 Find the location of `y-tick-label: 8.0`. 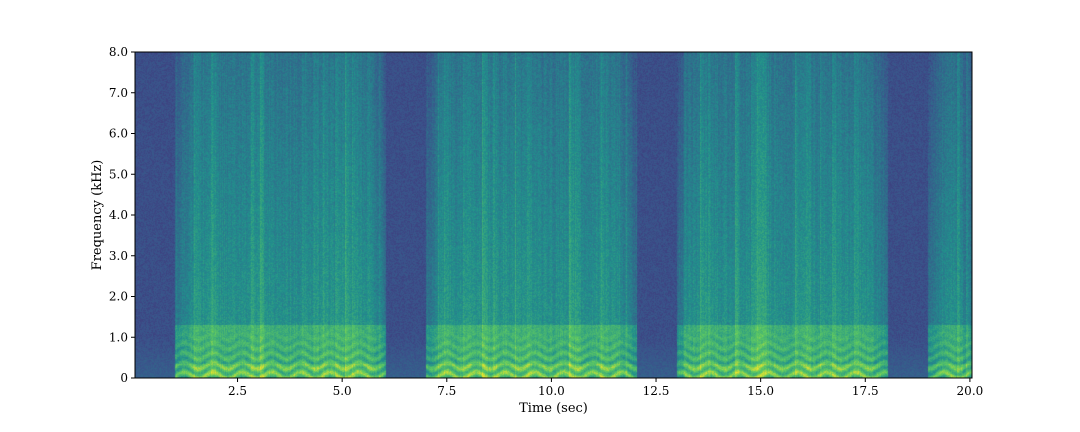

y-tick-label: 8.0 is located at coordinates (118, 52).